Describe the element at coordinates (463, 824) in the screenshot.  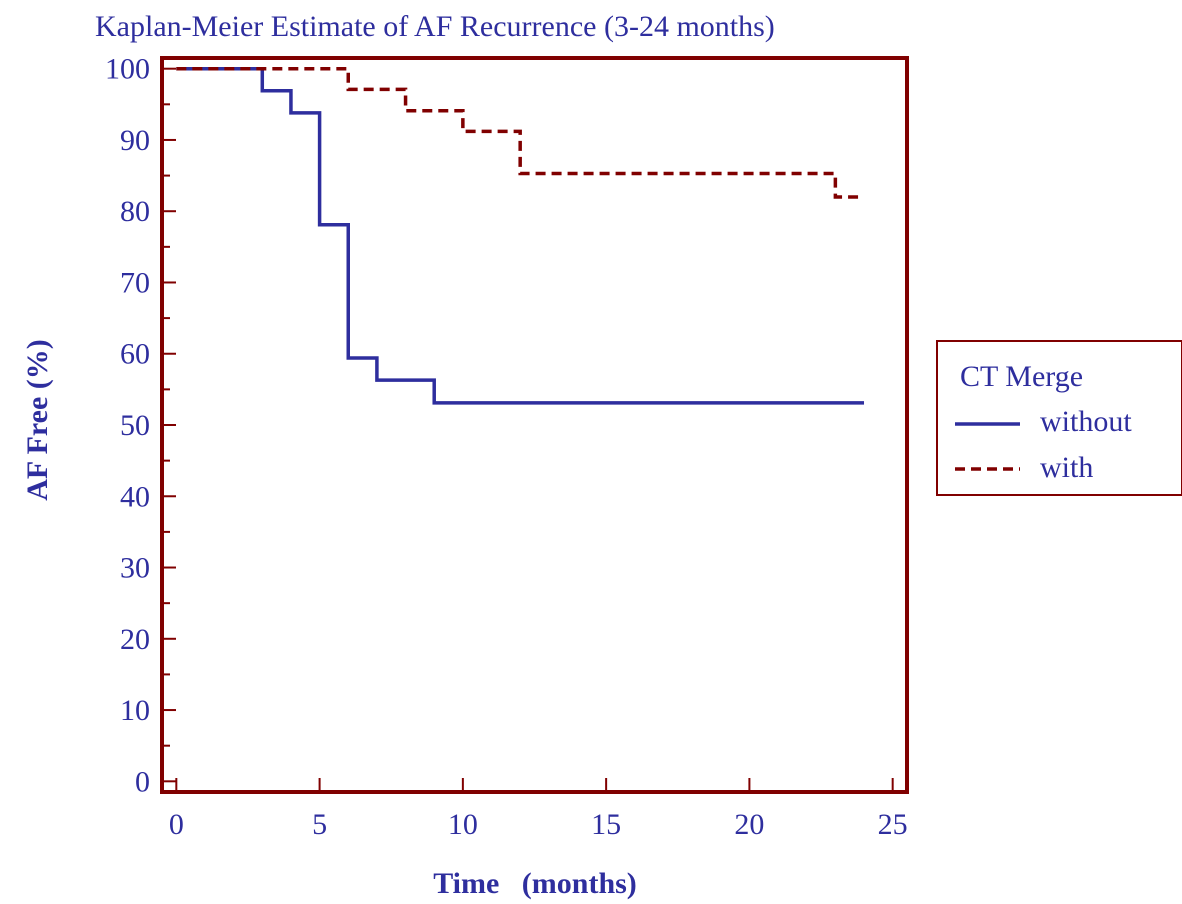
I see `x-tick-label: 10` at that location.